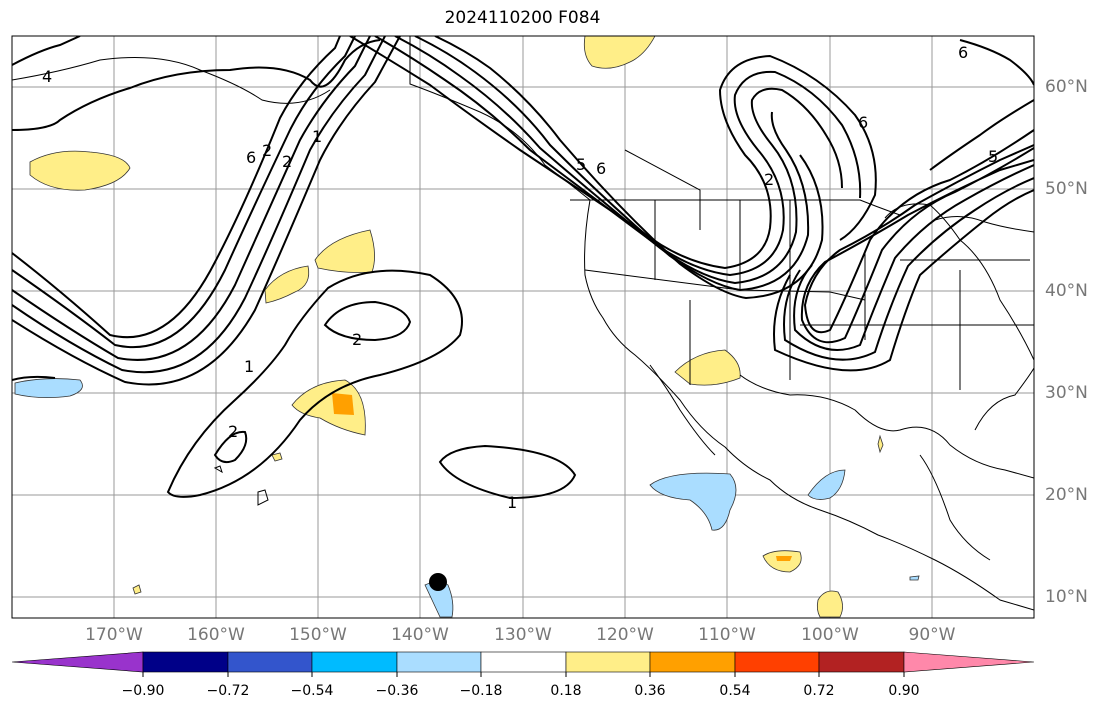  What do you see at coordinates (932, 635) in the screenshot?
I see `lon-label: 90°W` at bounding box center [932, 635].